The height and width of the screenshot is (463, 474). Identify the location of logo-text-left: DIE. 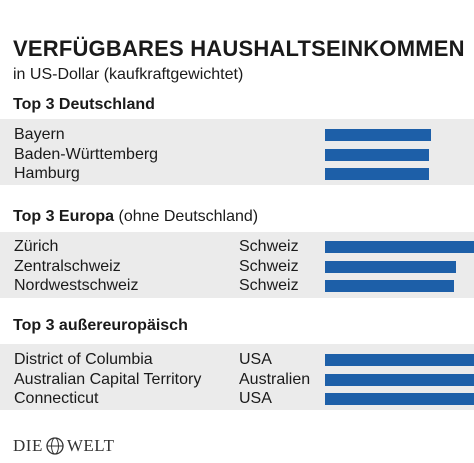
(28, 445).